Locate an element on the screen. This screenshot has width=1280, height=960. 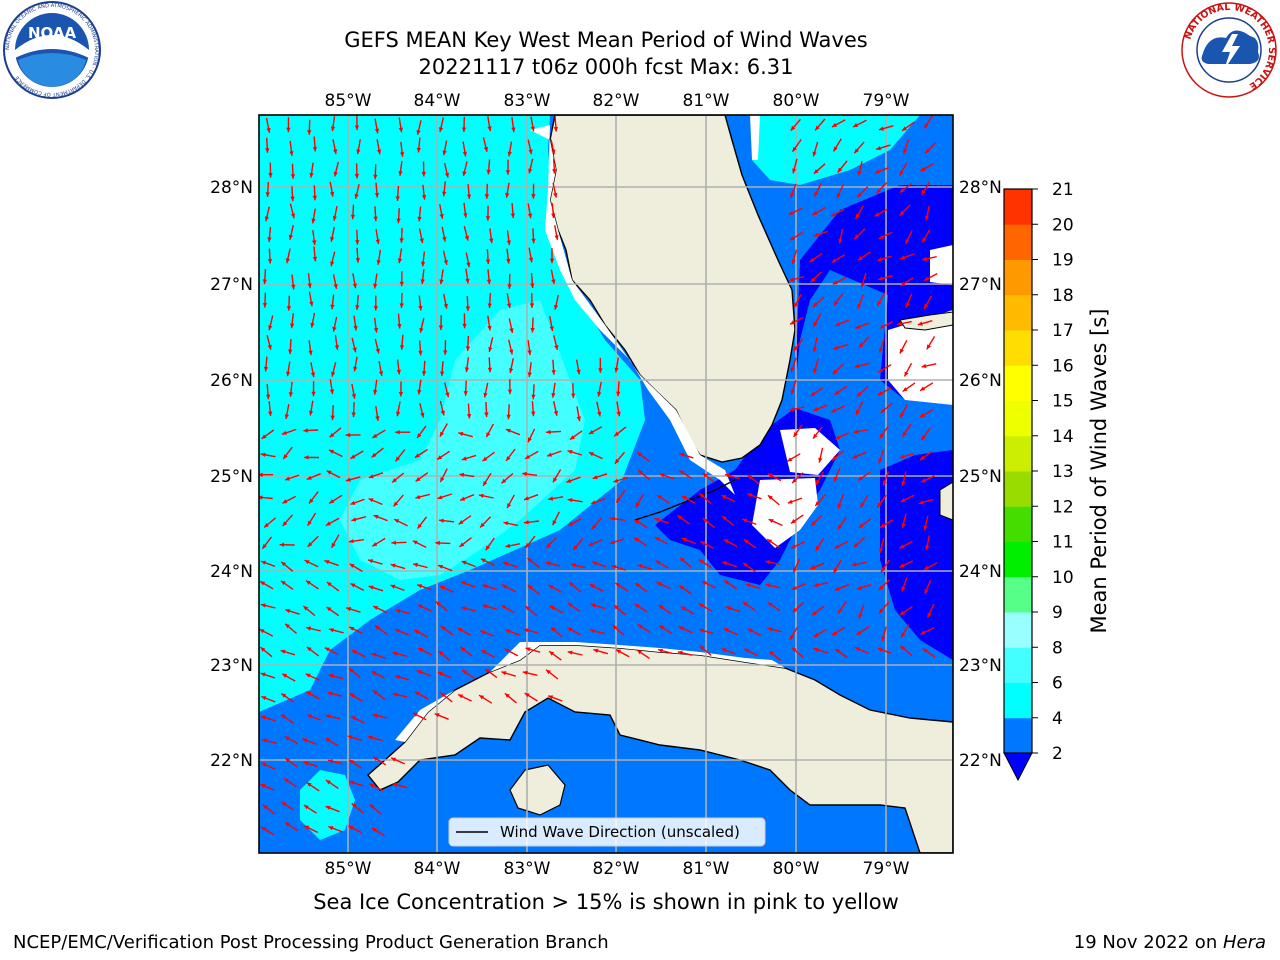
colorbar-label: Mean Period of Wind Waves [s] is located at coordinates (1099, 471).